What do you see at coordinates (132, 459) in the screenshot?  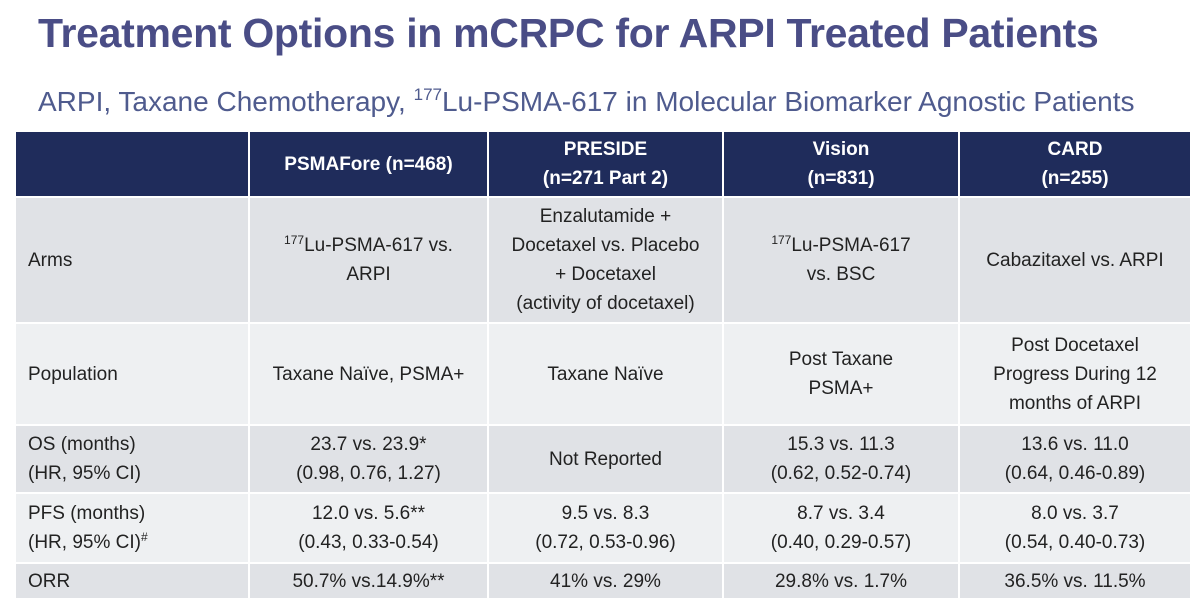 I see `row-label: OS (months) (HR, 95% CI)` at bounding box center [132, 459].